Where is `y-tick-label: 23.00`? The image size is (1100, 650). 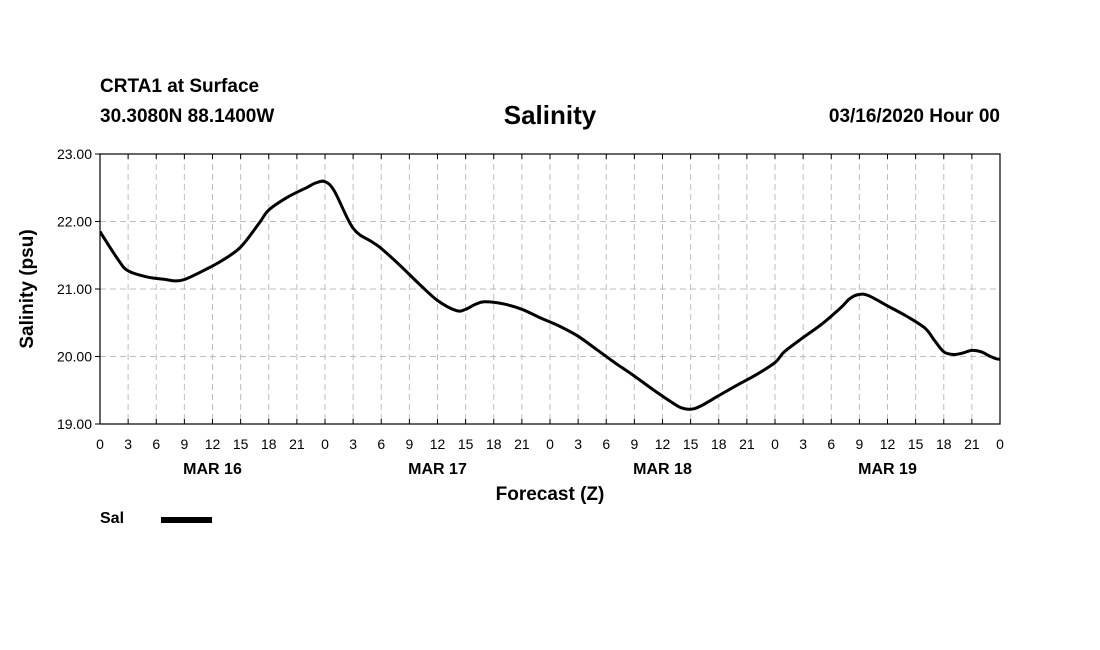 y-tick-label: 23.00 is located at coordinates (74, 154).